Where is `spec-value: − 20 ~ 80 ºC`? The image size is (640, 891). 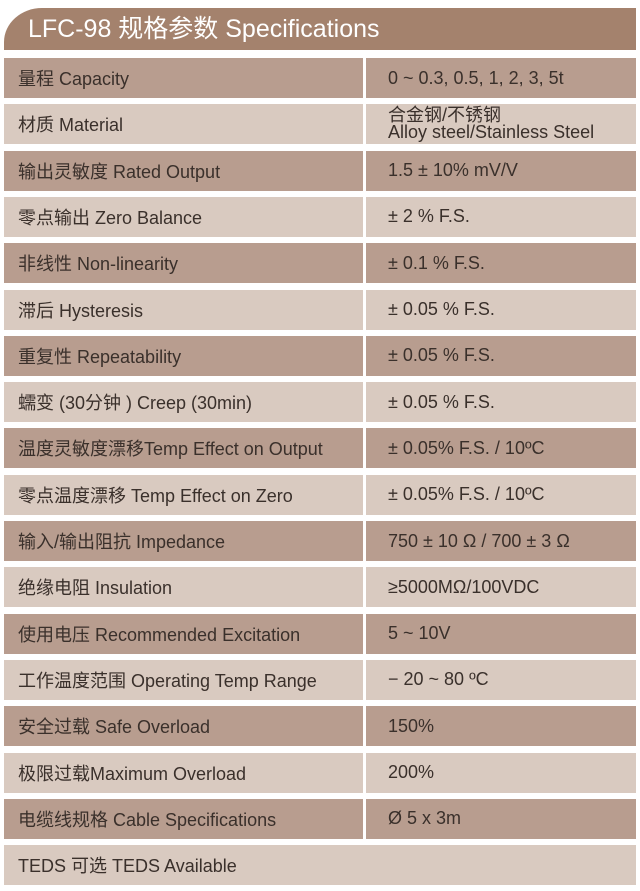 spec-value: − 20 ~ 80 ºC is located at coordinates (501, 679).